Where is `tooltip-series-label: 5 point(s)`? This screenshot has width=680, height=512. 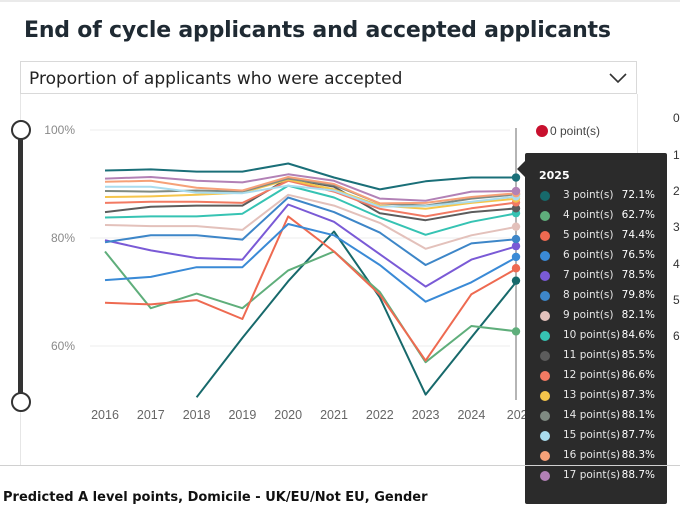 tooltip-series-label: 5 point(s) is located at coordinates (588, 235).